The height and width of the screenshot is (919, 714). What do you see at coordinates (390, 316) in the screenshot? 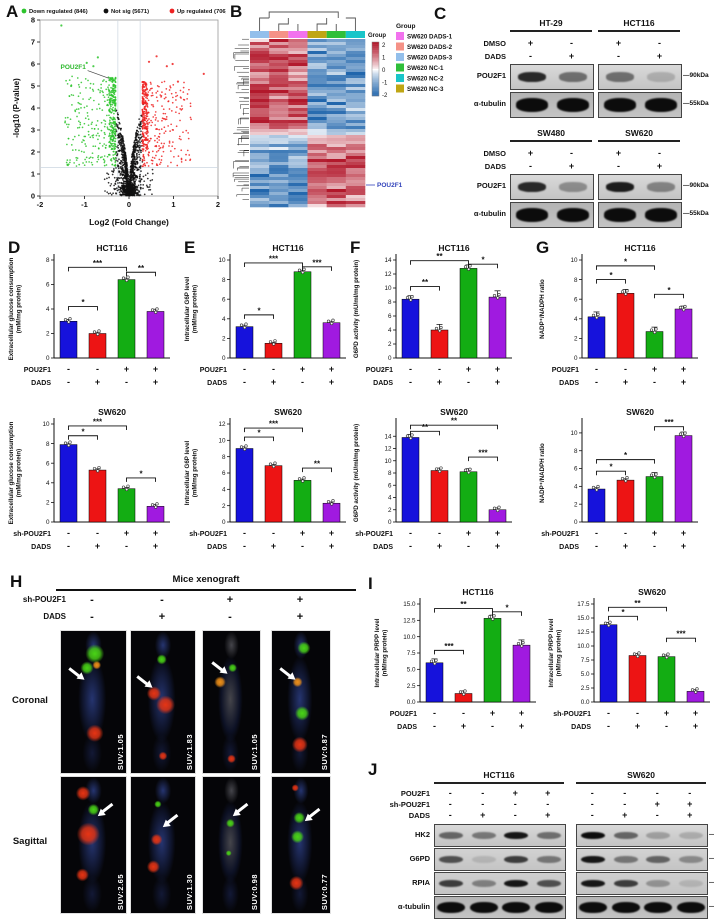
I see `y-tick-label: 6` at bounding box center [390, 316].